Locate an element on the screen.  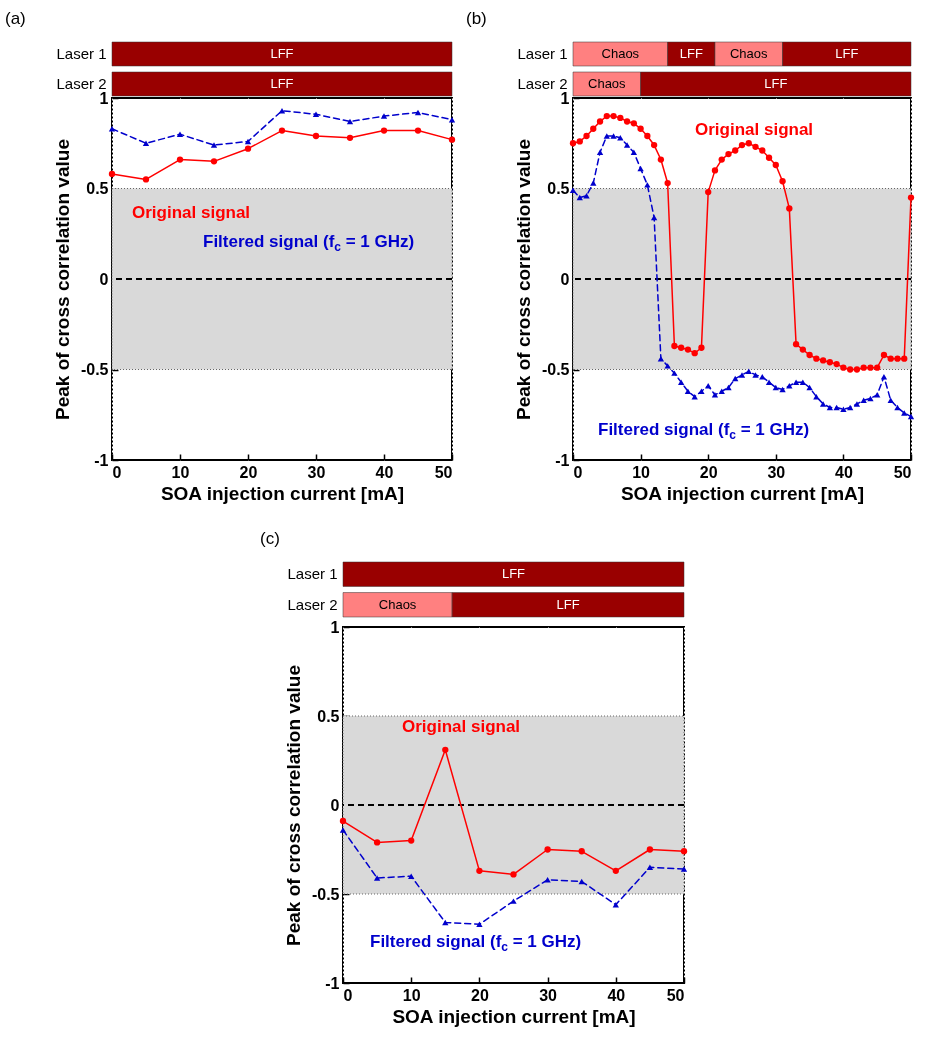
chart-title: (a) is located at coordinates (15, 18).